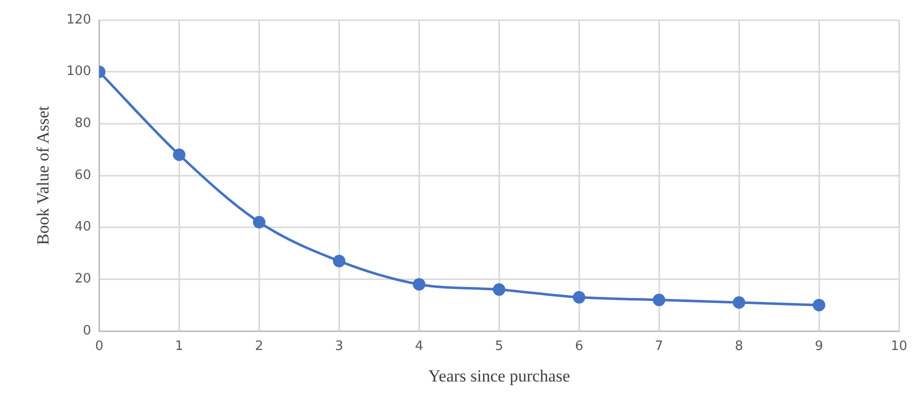 Image resolution: width=919 pixels, height=405 pixels. Describe the element at coordinates (739, 346) in the screenshot. I see `x-tick-label: 8` at that location.